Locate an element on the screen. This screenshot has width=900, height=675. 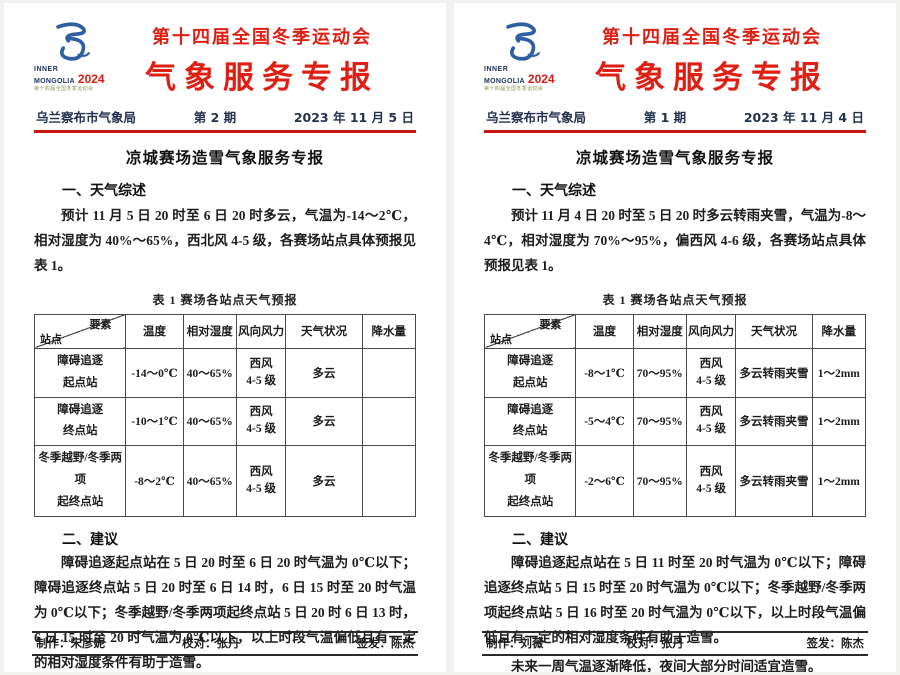
page-footer: 制作：刘薇 校对：张丹 签发：陈杰 is located at coordinates (675, 643).